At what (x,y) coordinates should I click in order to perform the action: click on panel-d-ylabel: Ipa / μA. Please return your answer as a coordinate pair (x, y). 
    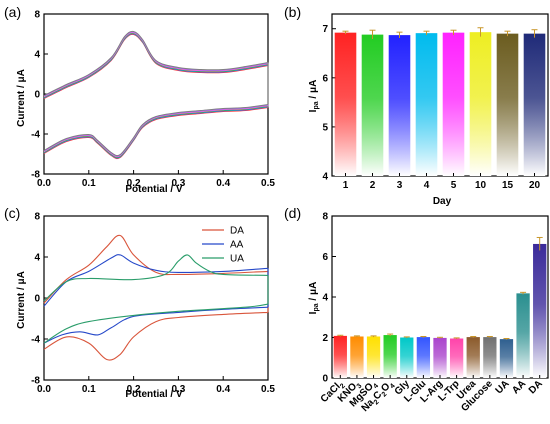
    Looking at the image, I should click on (314, 298).